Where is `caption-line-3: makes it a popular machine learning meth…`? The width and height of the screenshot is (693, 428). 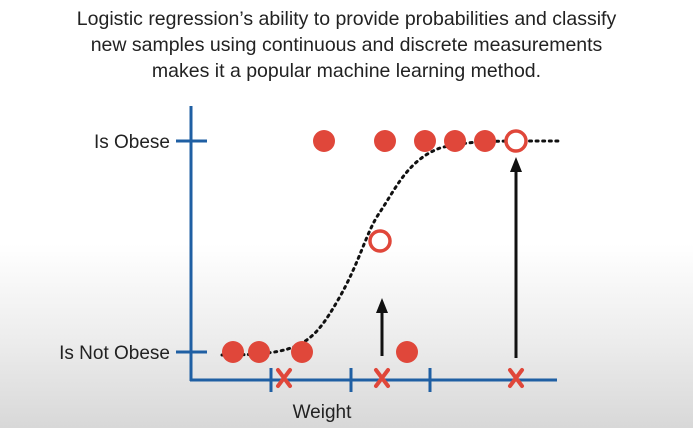 caption-line-3: makes it a popular machine learning meth… is located at coordinates (346, 71).